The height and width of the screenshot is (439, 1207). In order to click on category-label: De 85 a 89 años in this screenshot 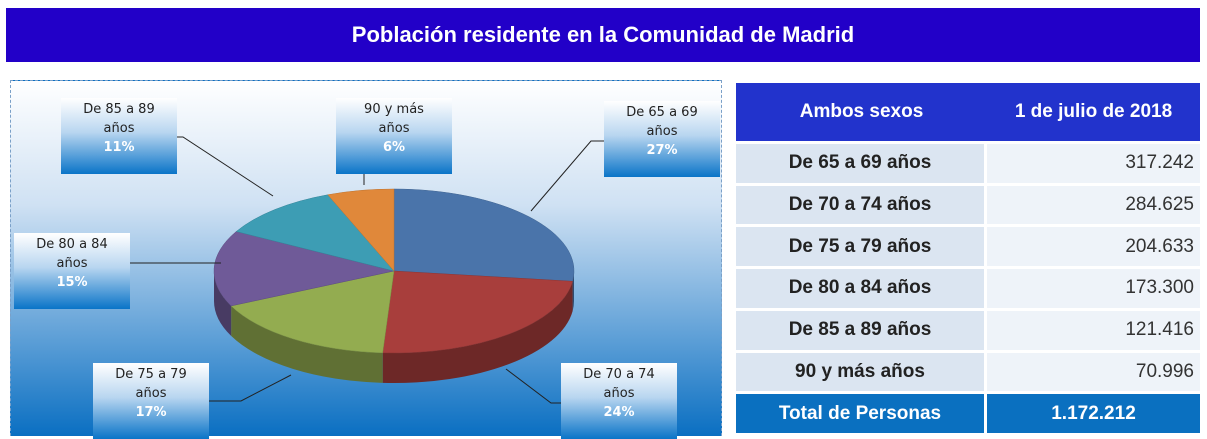, I will do `click(119, 119)`.